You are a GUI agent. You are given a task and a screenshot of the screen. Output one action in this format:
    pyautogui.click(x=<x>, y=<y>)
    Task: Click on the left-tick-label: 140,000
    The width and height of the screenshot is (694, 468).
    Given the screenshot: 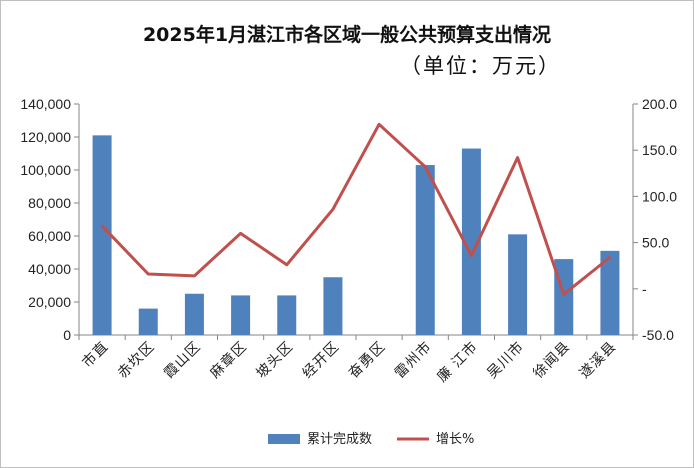 What is the action you would take?
    pyautogui.click(x=45, y=104)
    